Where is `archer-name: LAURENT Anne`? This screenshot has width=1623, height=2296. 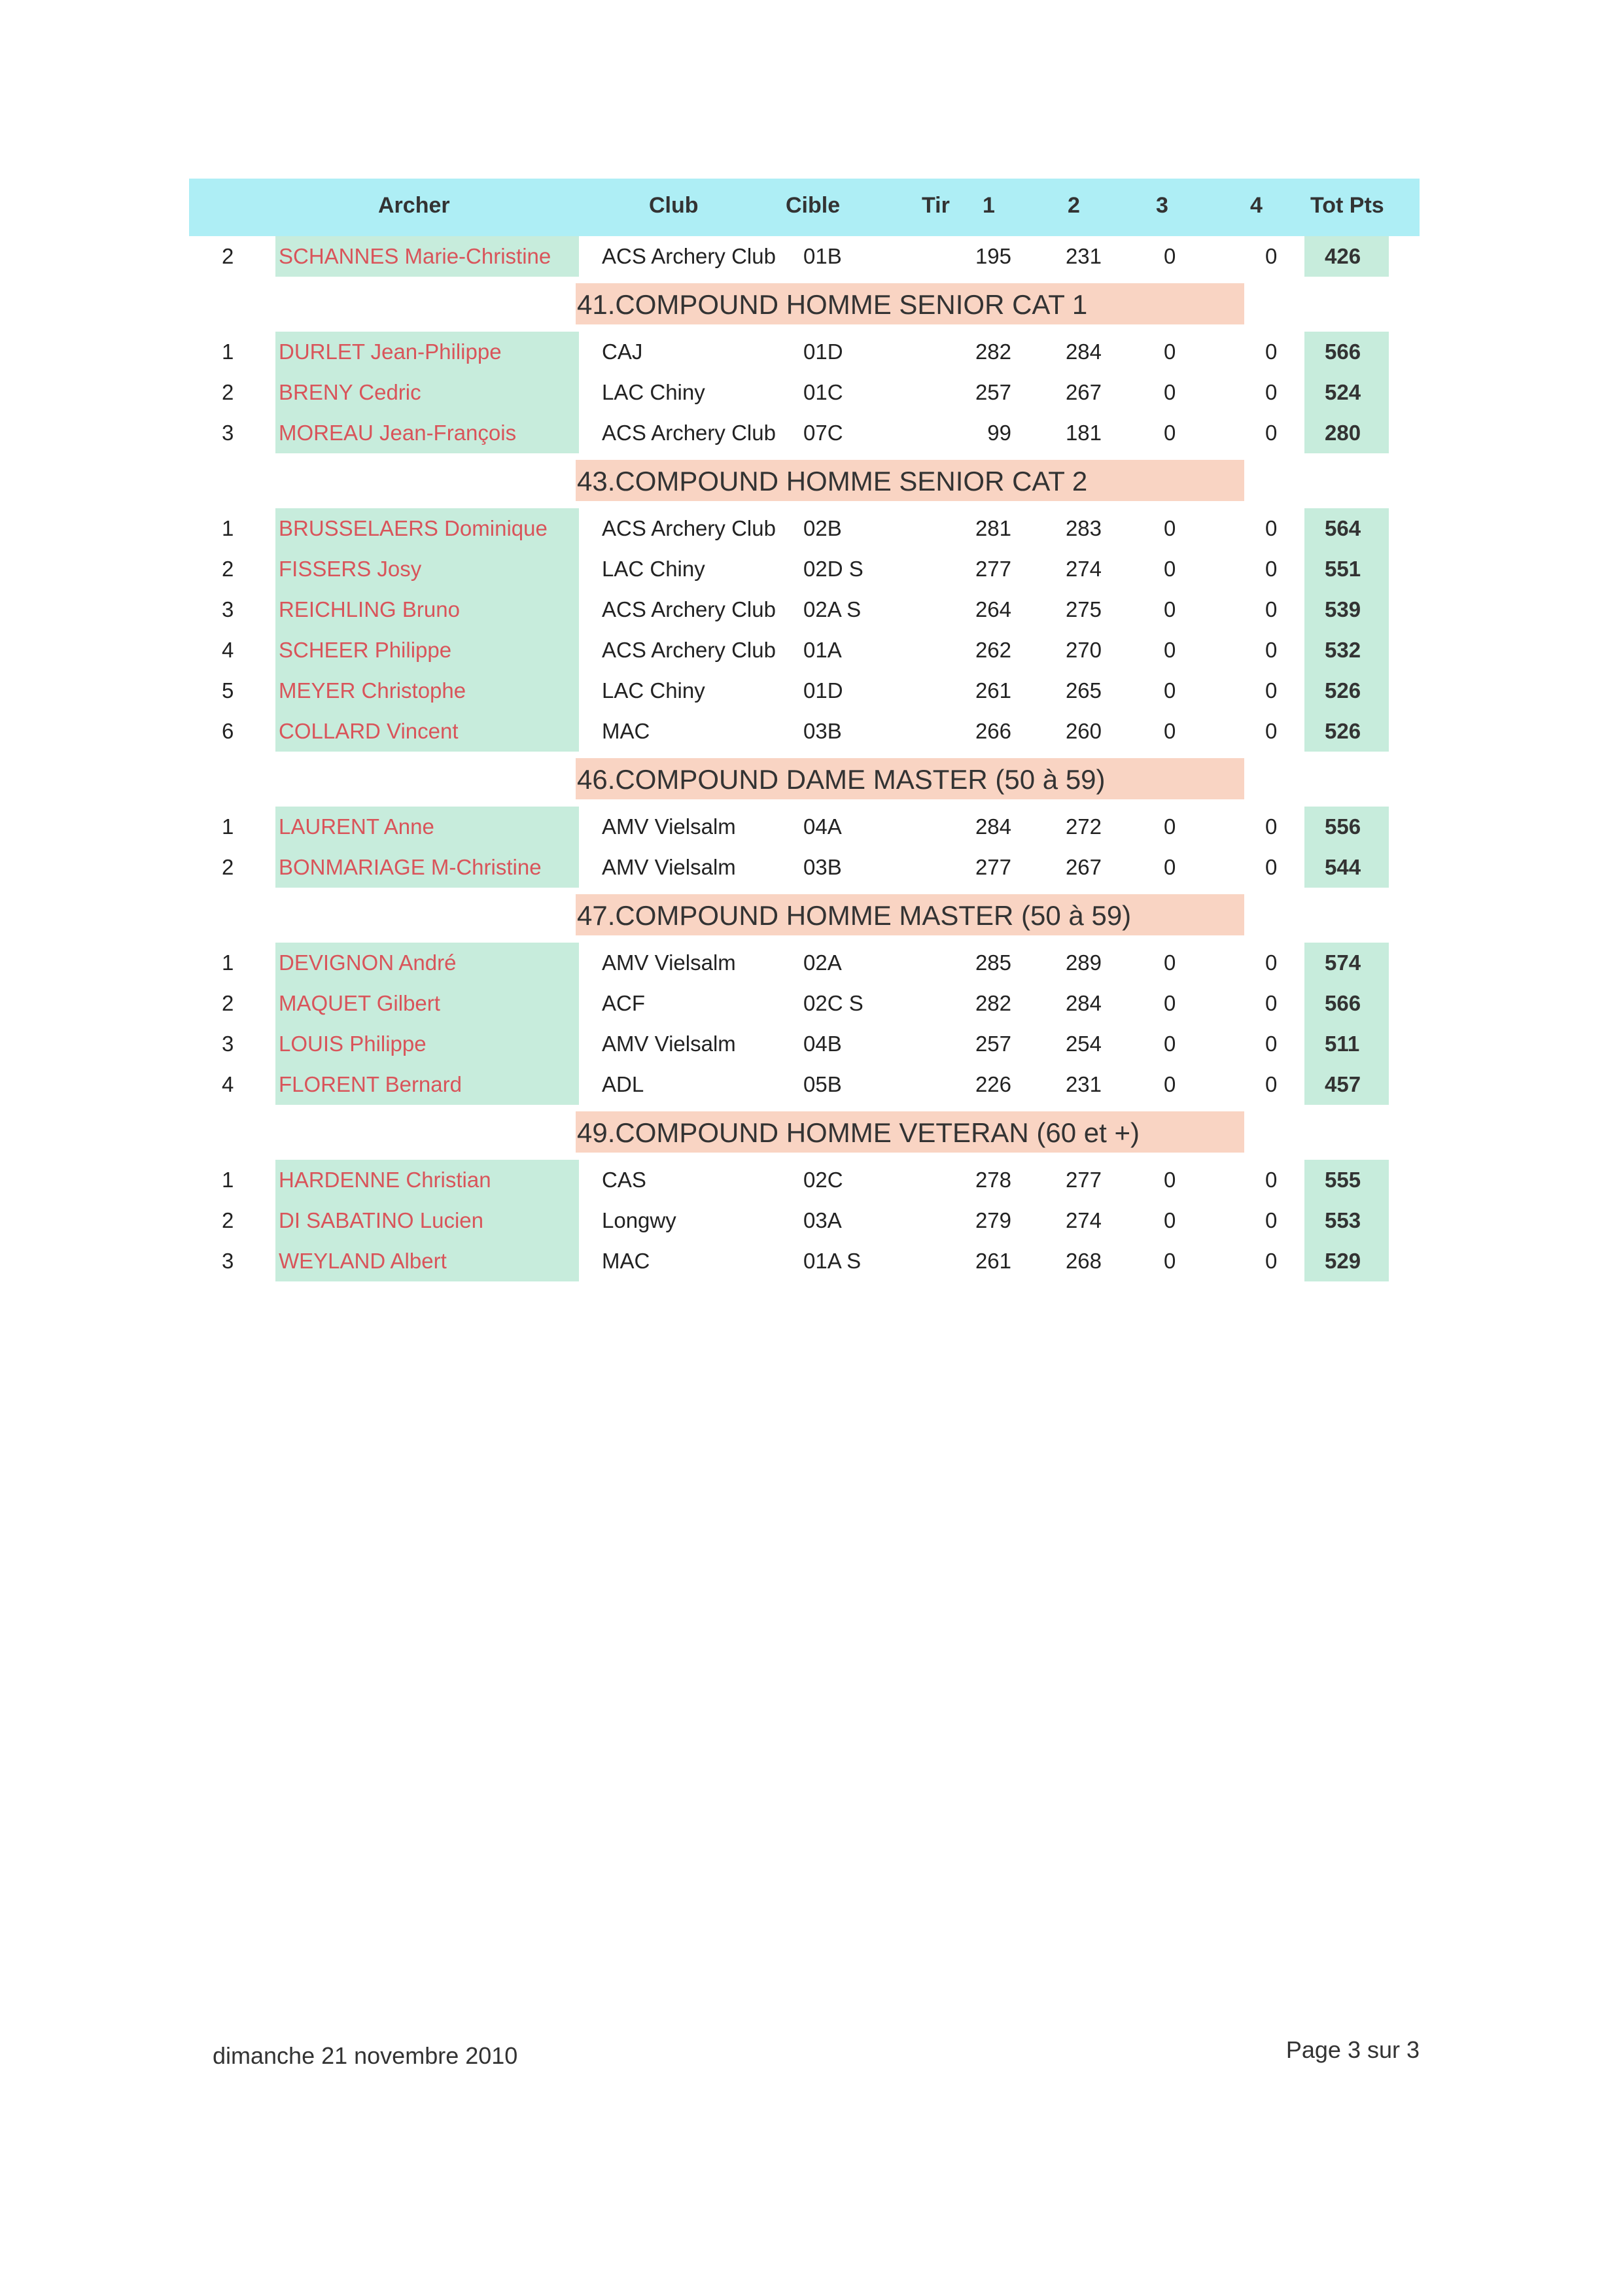
archer-name: LAURENT Anne is located at coordinates (357, 826).